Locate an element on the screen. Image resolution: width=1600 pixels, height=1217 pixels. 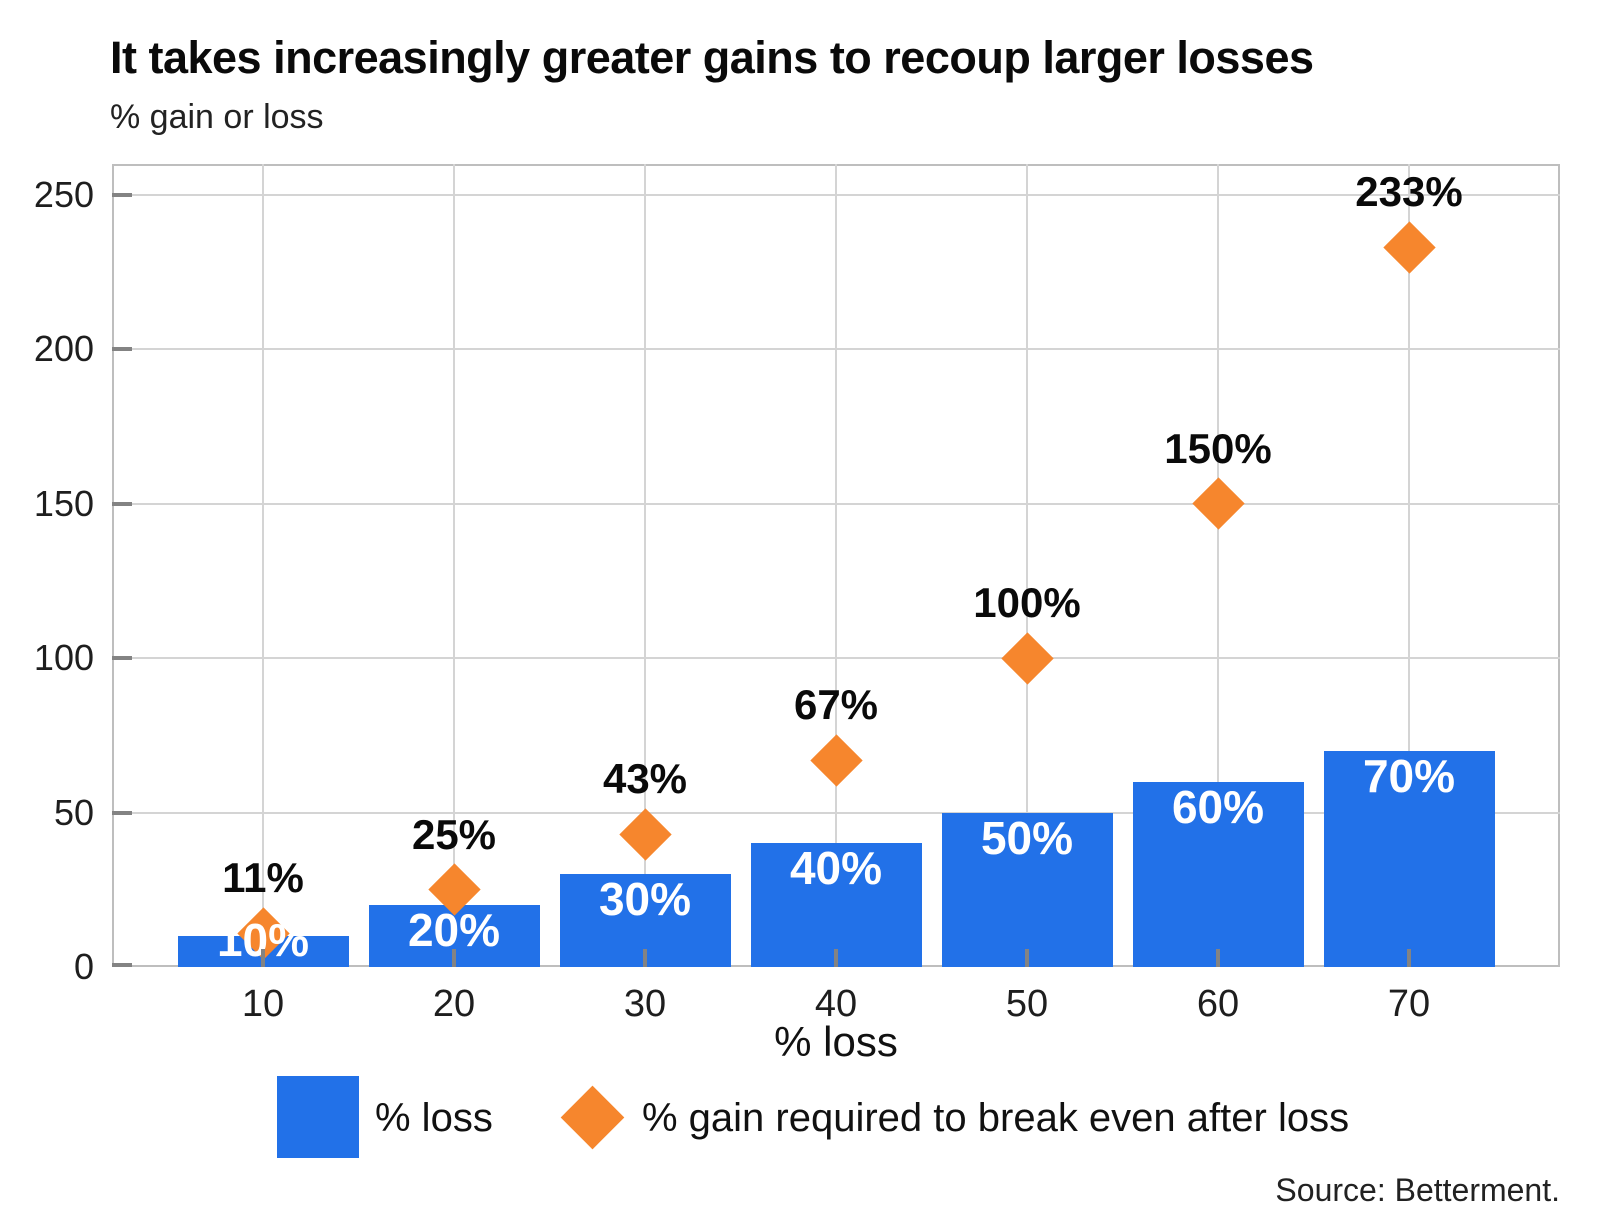
gain-value-label: 11% is located at coordinates (263, 878).